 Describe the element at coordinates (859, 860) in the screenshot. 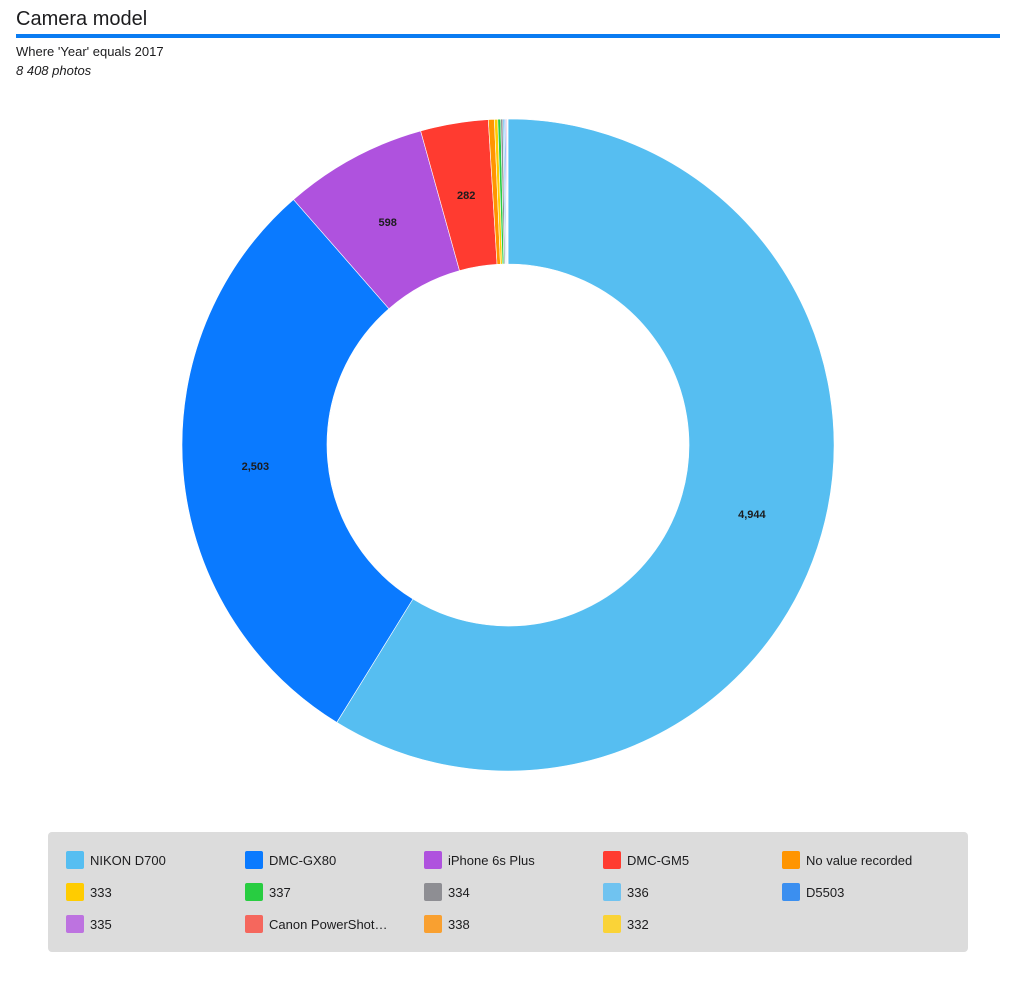

I see `legend-label: No value recorded` at that location.